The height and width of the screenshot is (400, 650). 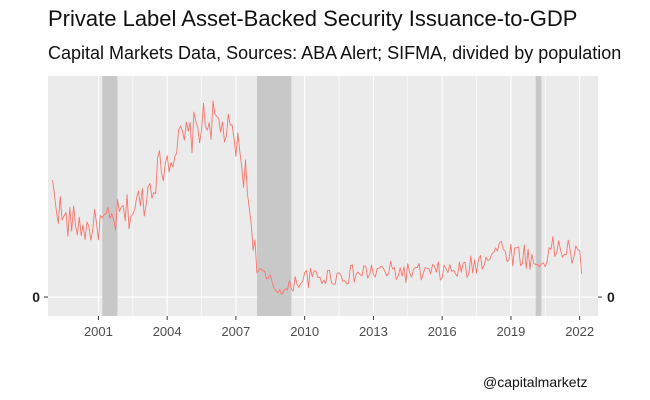 I want to click on credit-text: @capitalmarketz, so click(x=535, y=382).